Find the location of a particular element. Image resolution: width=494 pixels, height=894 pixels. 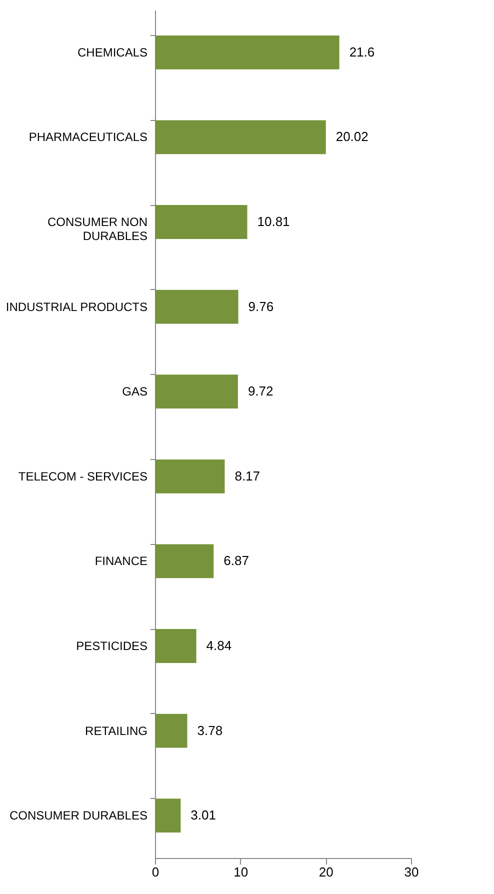

y-tick-label: RETAILING is located at coordinates (116, 731).